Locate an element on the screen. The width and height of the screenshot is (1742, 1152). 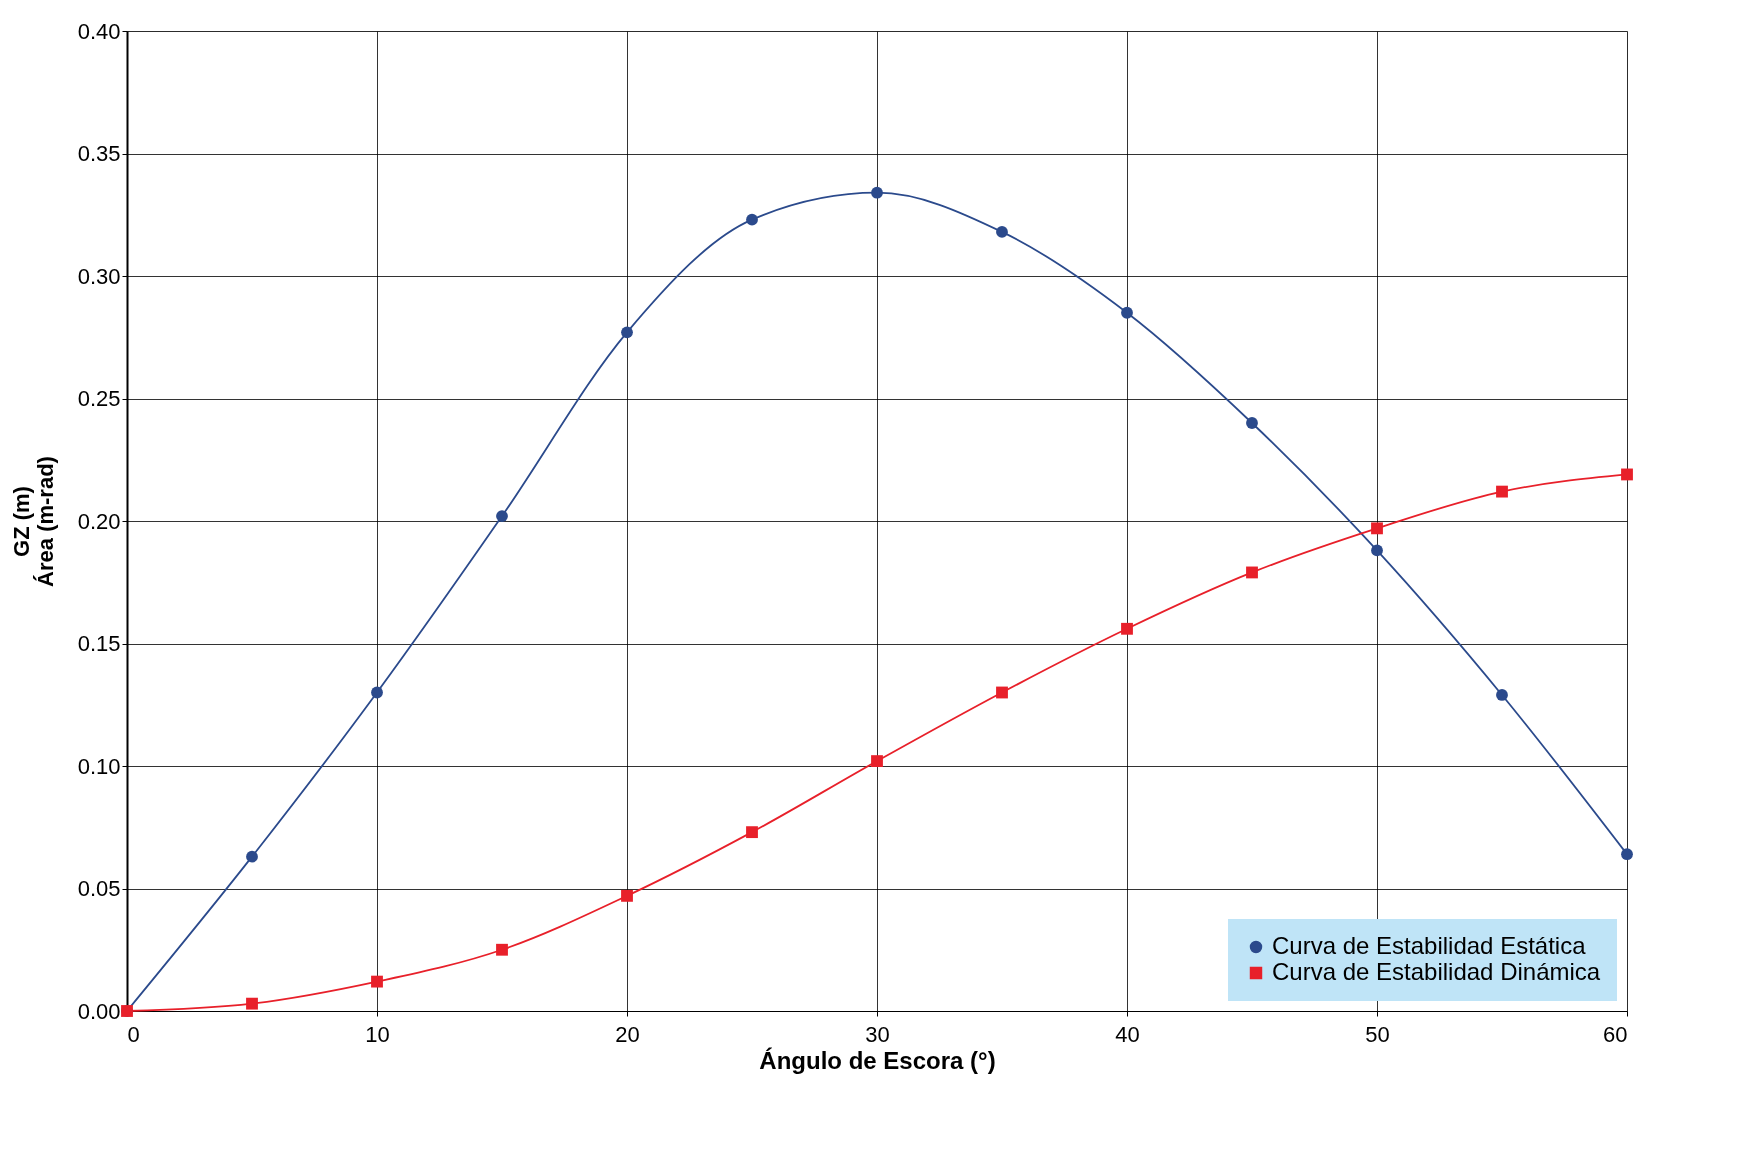
y-tick-label: 0.00 is located at coordinates (99, 1011).